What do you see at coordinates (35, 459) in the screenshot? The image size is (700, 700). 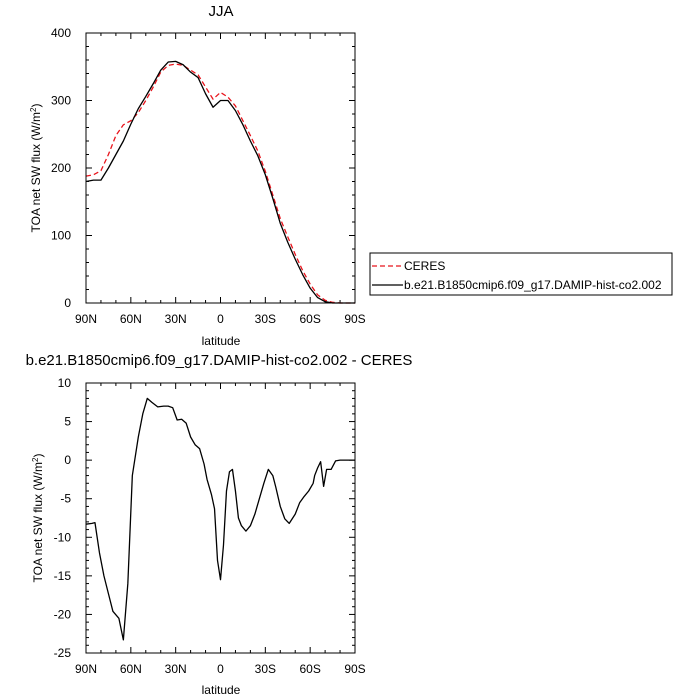 I see `bottom-chart-y-label-superscript: 2` at bounding box center [35, 459].